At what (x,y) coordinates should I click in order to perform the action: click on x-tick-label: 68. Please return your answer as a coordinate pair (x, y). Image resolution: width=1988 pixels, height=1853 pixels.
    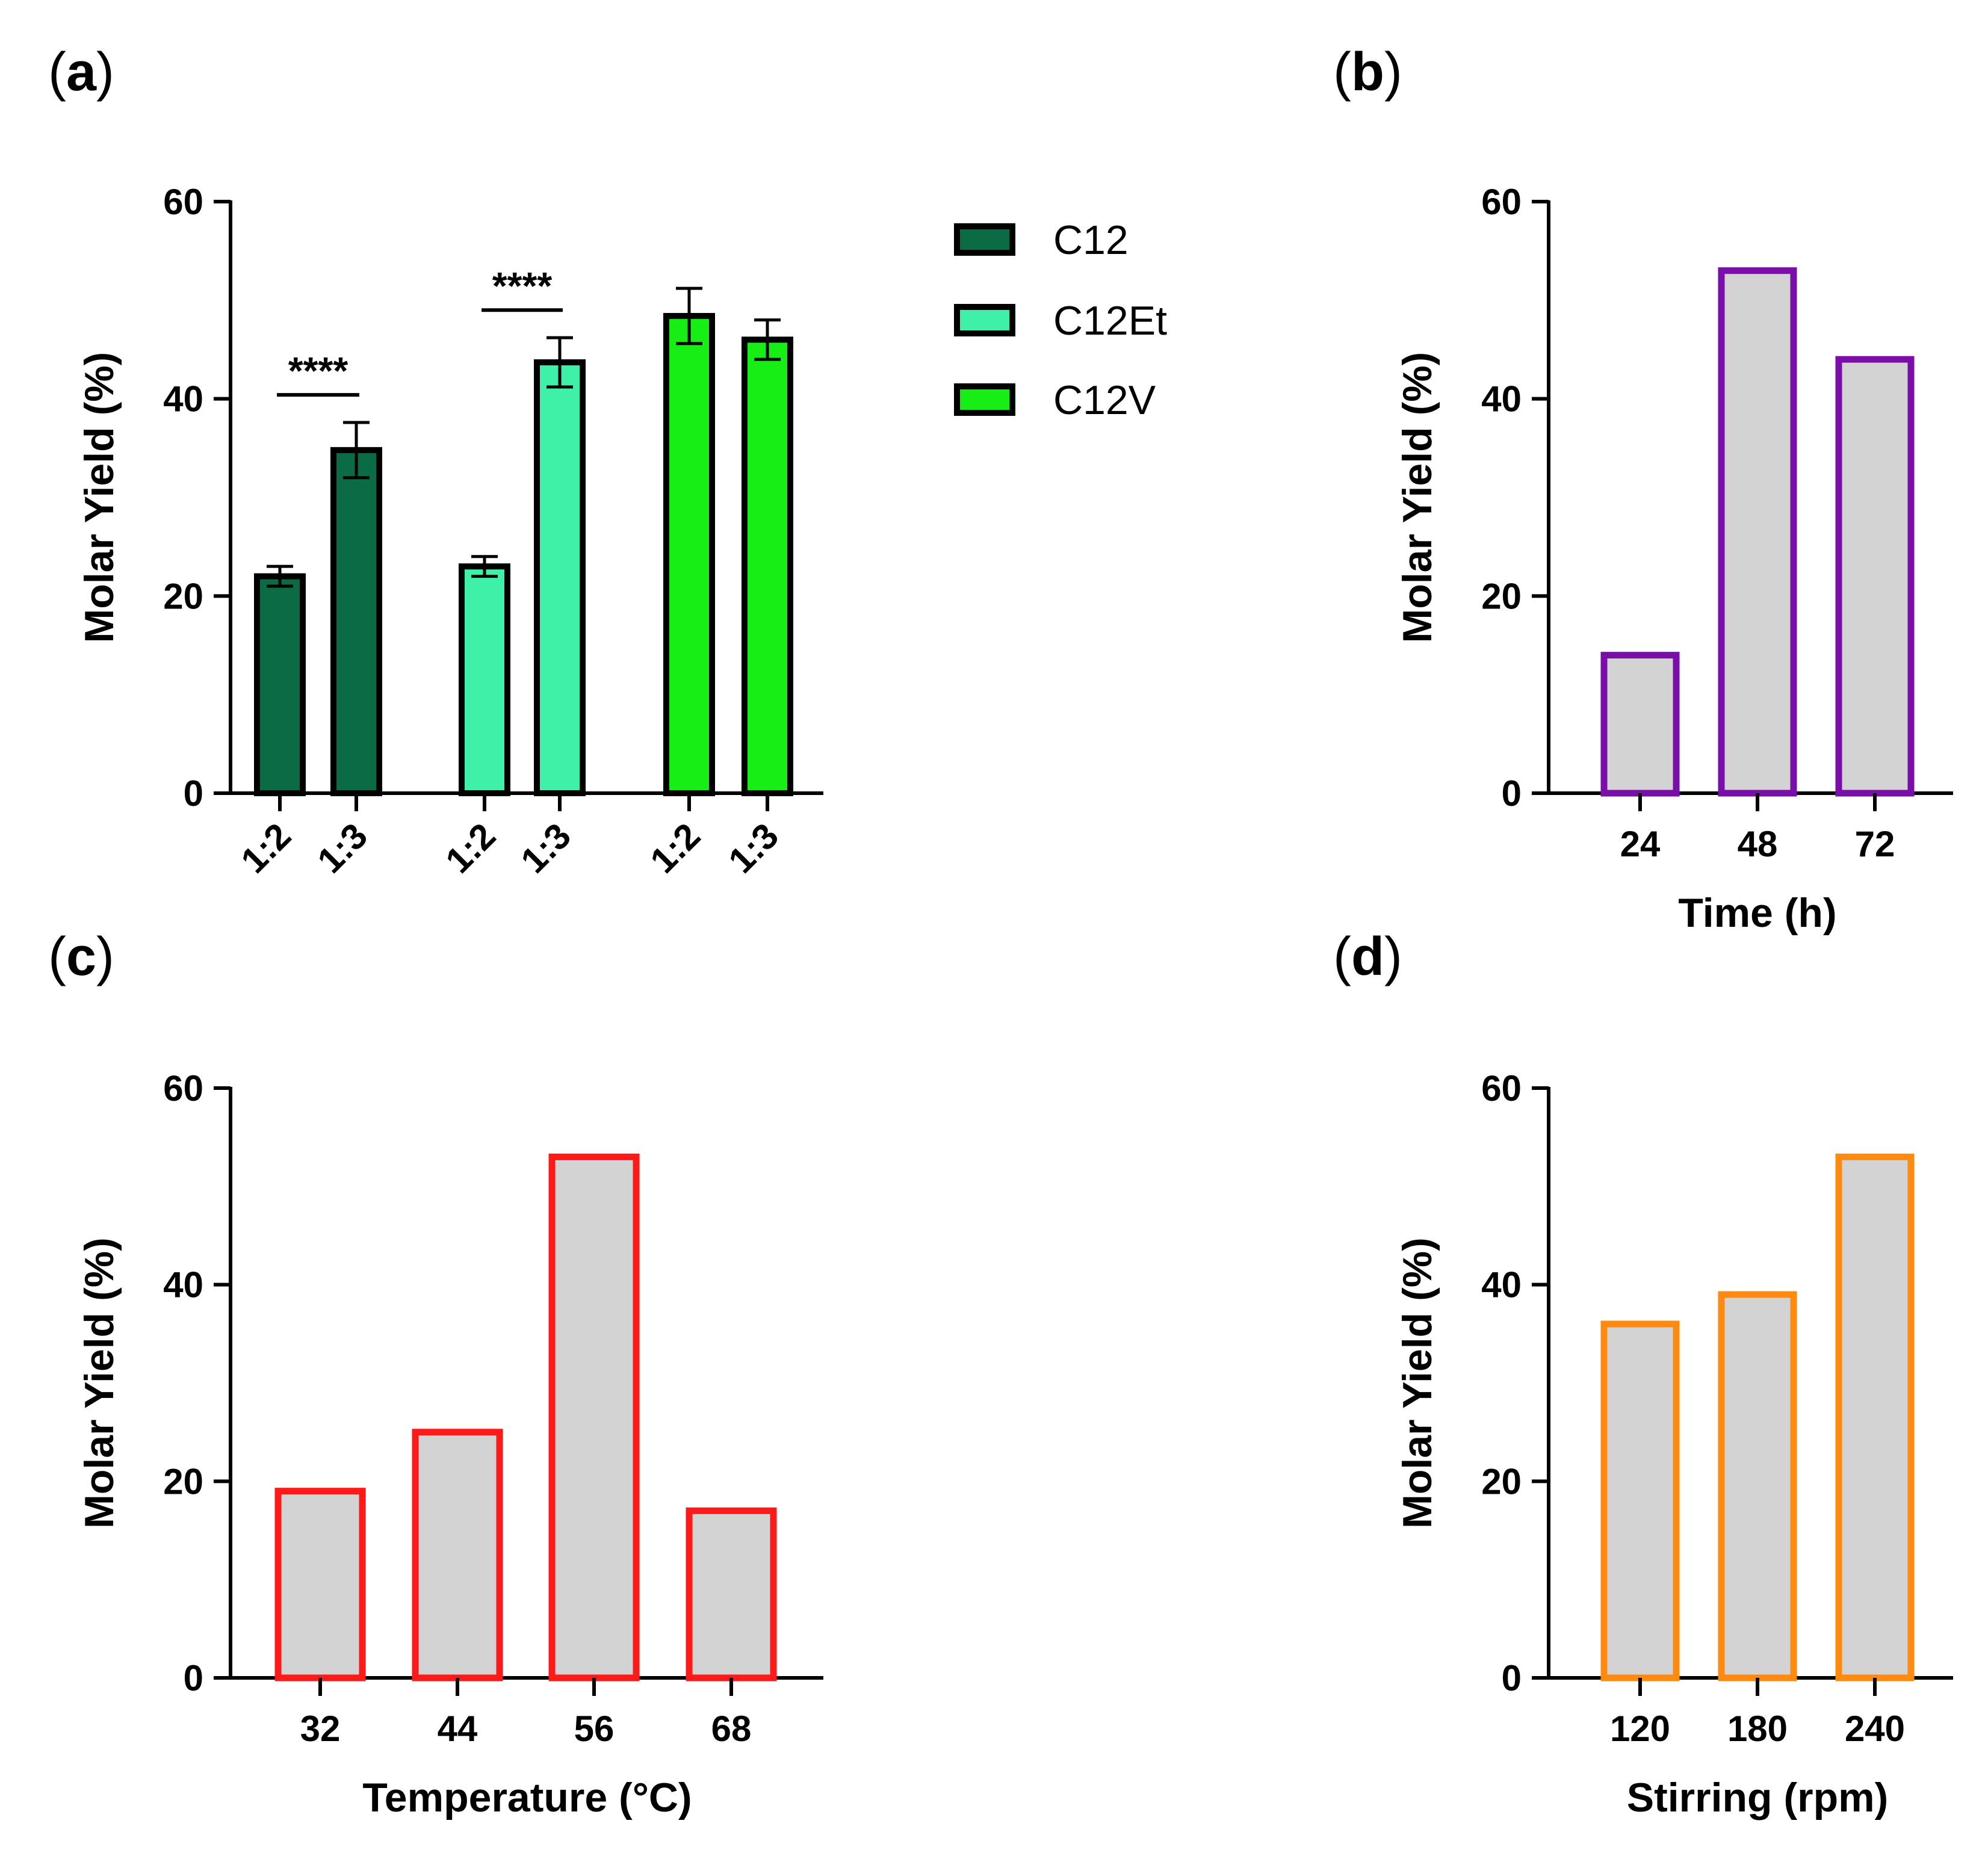
    Looking at the image, I should click on (732, 1729).